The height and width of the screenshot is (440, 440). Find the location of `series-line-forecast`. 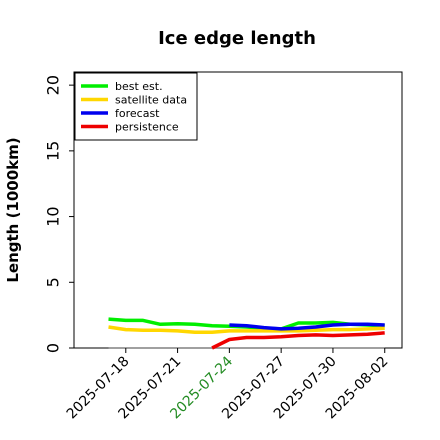

series-line-forecast is located at coordinates (307, 326).